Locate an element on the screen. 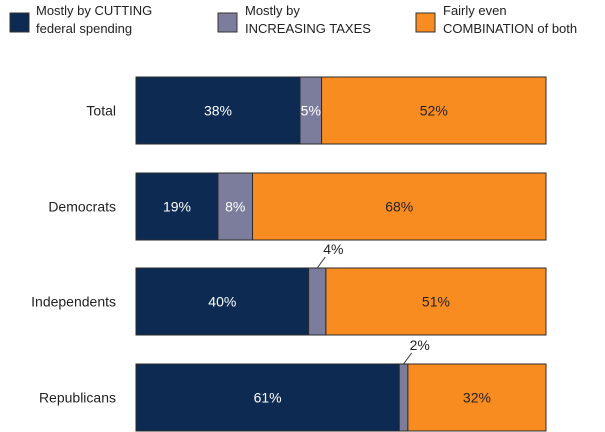 This screenshot has width=605, height=432. category-label: Democrats is located at coordinates (82, 207).